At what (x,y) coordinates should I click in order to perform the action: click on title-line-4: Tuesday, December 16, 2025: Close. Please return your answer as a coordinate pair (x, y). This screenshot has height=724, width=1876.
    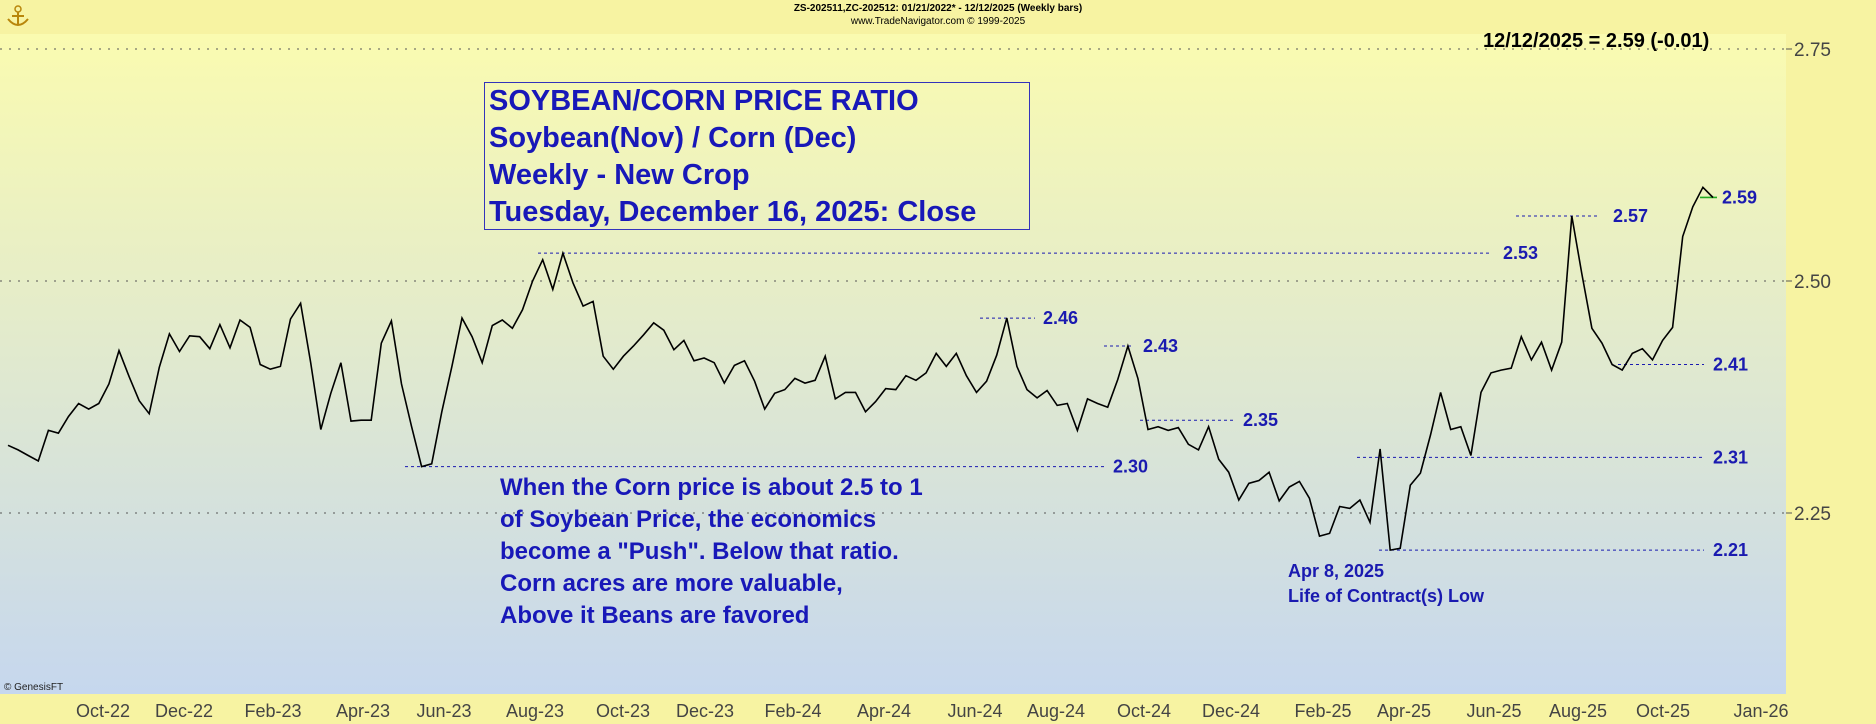
    Looking at the image, I should click on (733, 212).